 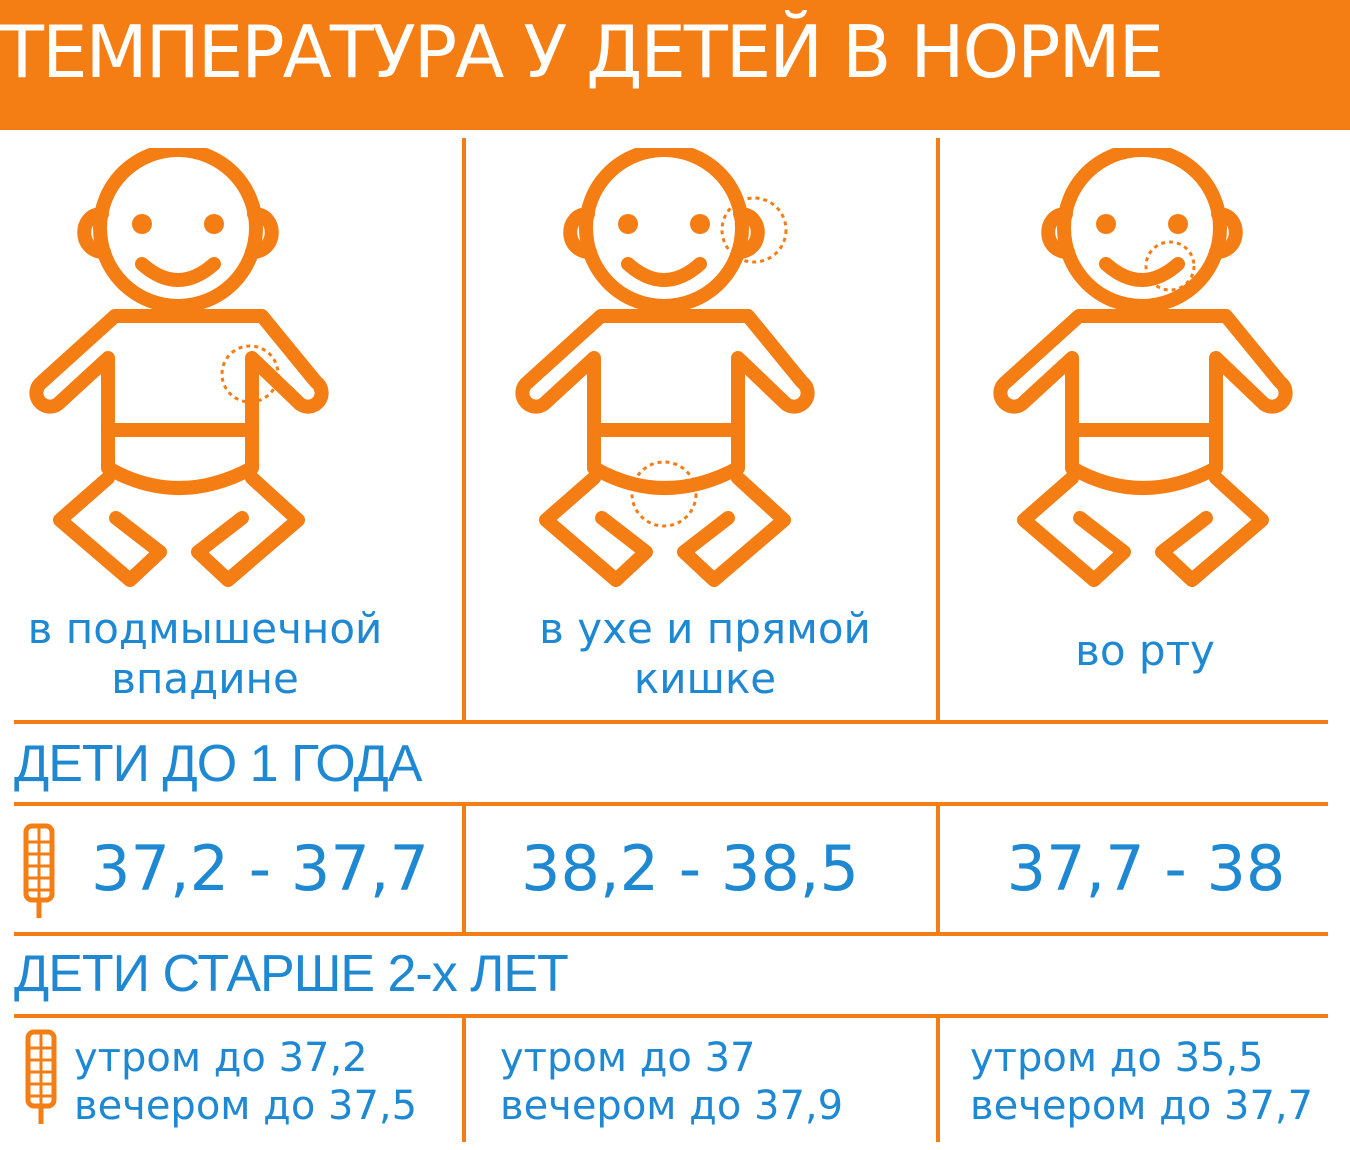 What do you see at coordinates (205, 628) in the screenshot?
I see `location-armpit-line1: в подмышечной` at bounding box center [205, 628].